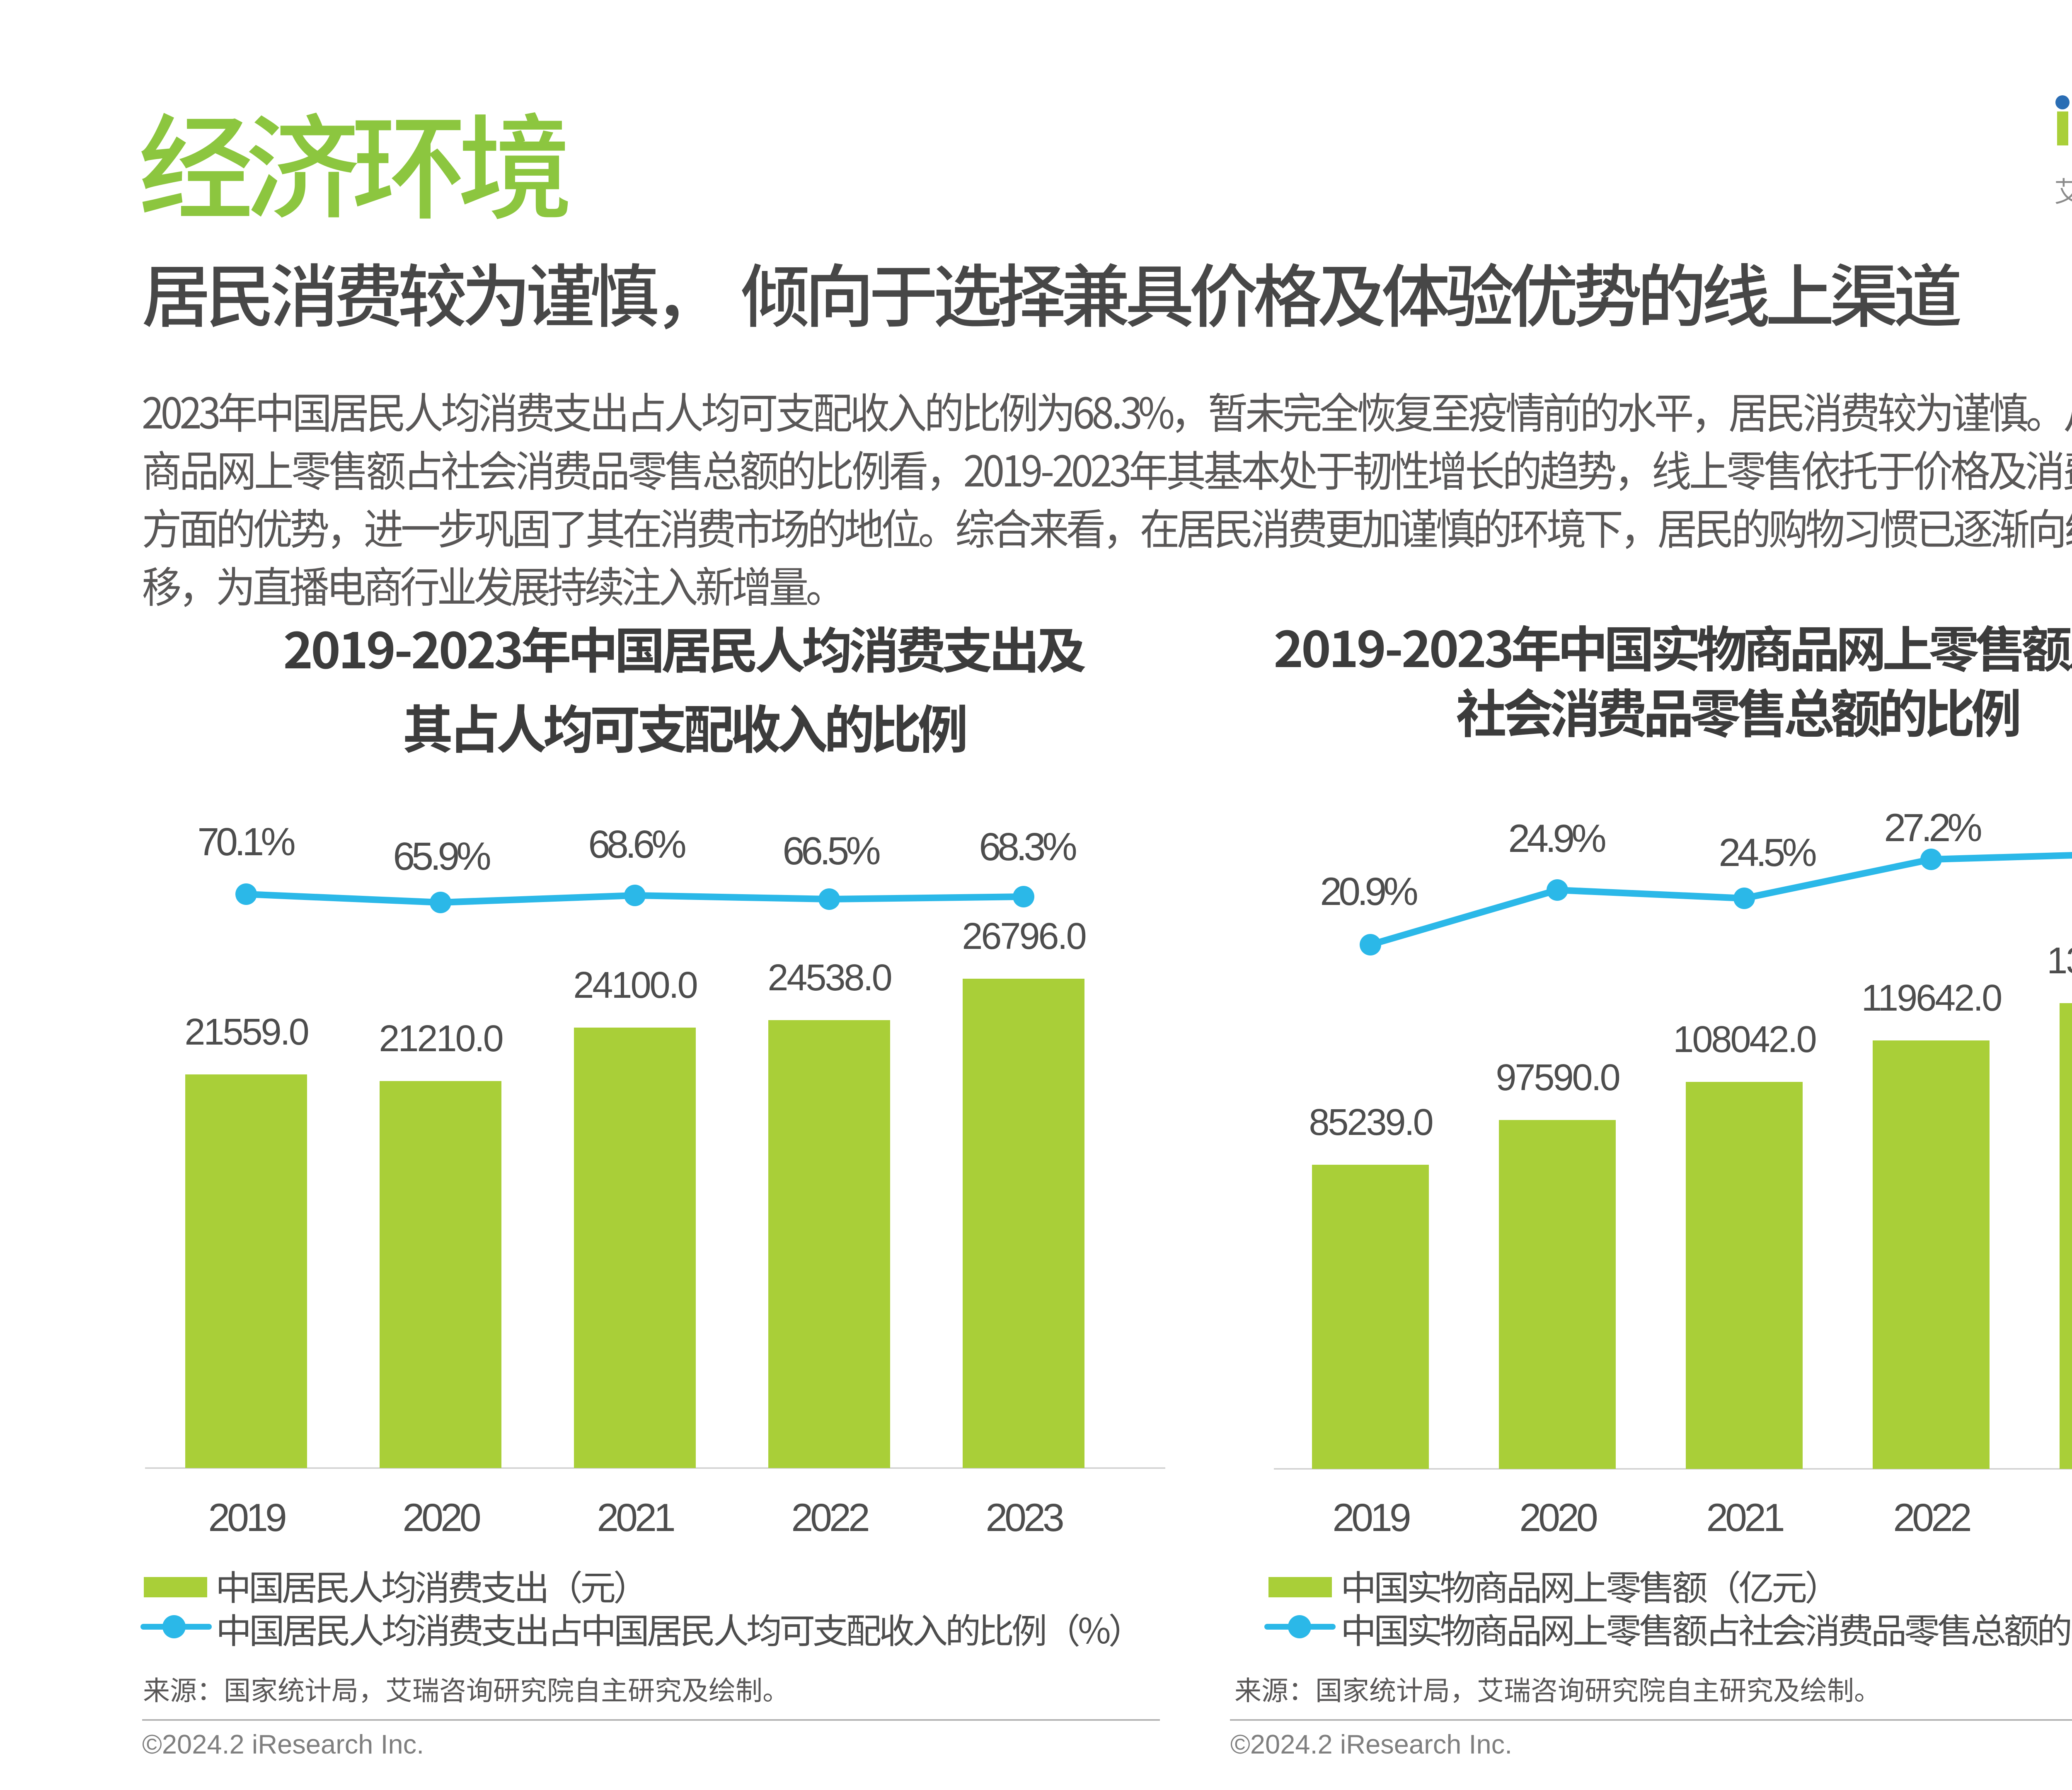  Describe the element at coordinates (2059, 961) in the screenshot. I see `svg-text: 130174.0` at that location.